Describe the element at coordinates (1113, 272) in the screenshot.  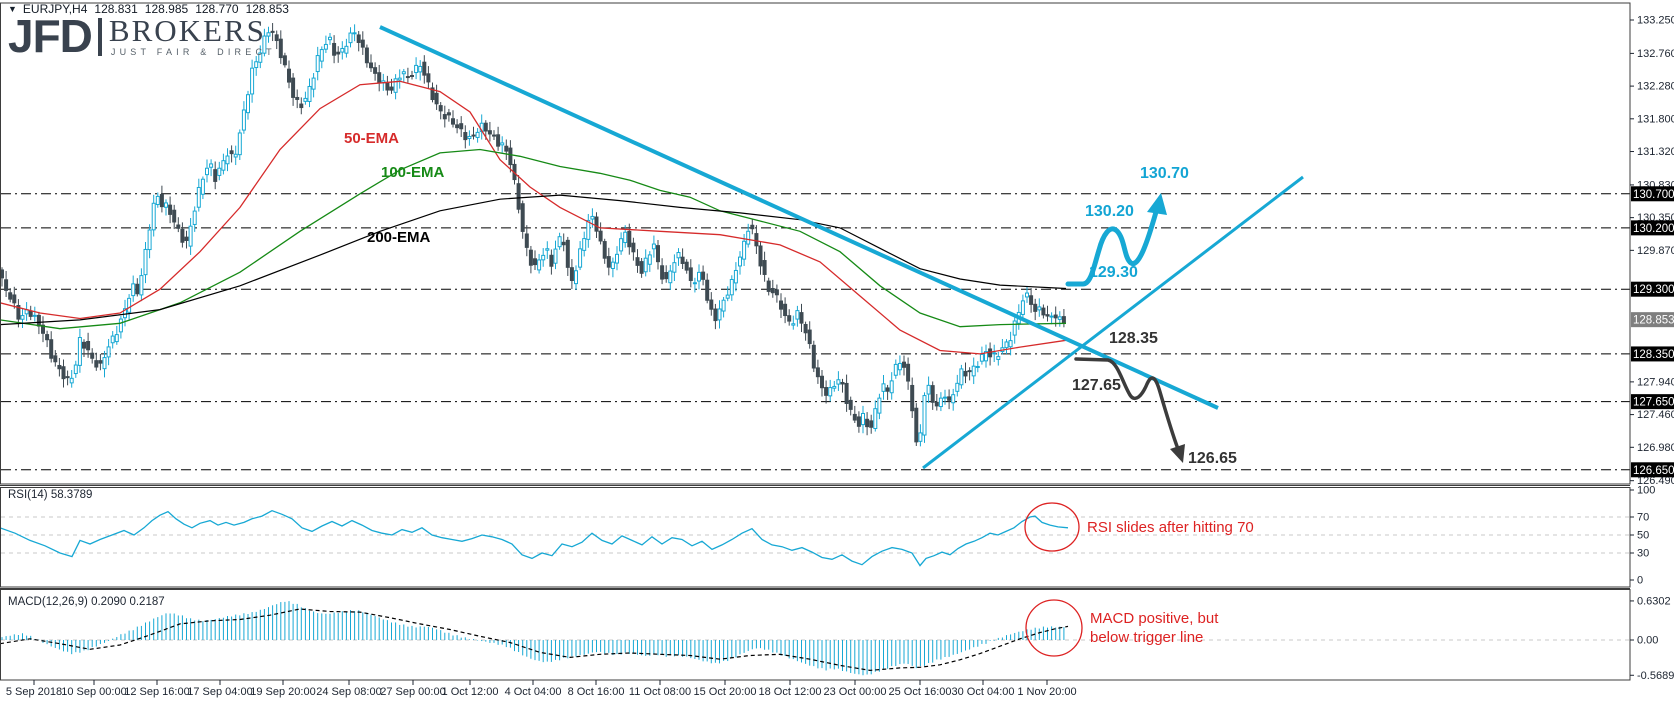
I see `projection-level-label-129-30: 129.30` at that location.